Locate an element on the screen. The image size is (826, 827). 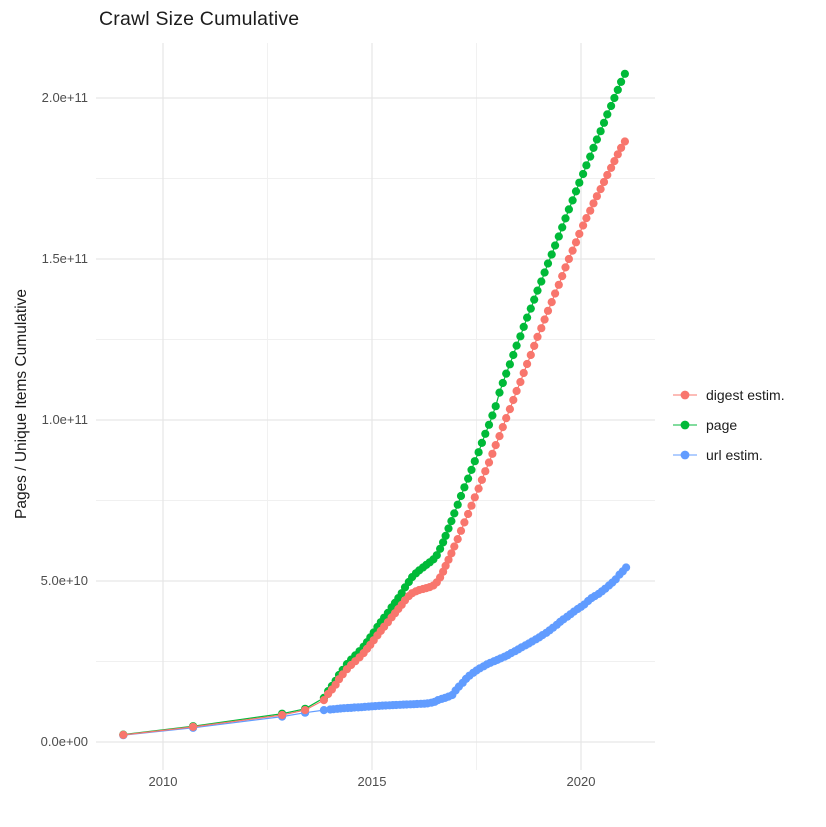
y-tick-label: 0.0e+00 is located at coordinates (64, 741).